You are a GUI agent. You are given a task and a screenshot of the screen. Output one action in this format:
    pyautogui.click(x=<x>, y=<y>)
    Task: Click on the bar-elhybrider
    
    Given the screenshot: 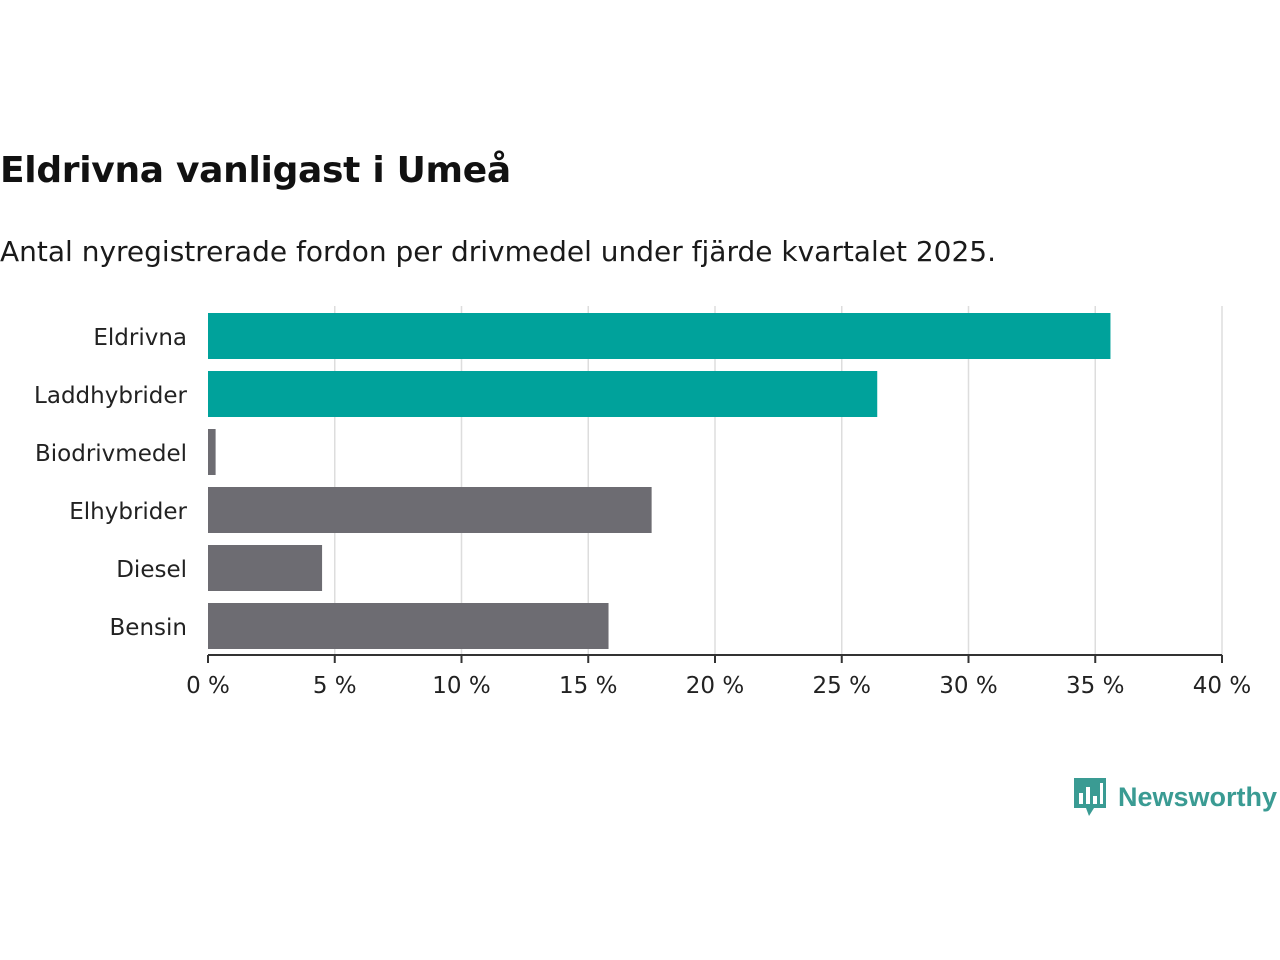 What is the action you would take?
    pyautogui.click(x=430, y=510)
    